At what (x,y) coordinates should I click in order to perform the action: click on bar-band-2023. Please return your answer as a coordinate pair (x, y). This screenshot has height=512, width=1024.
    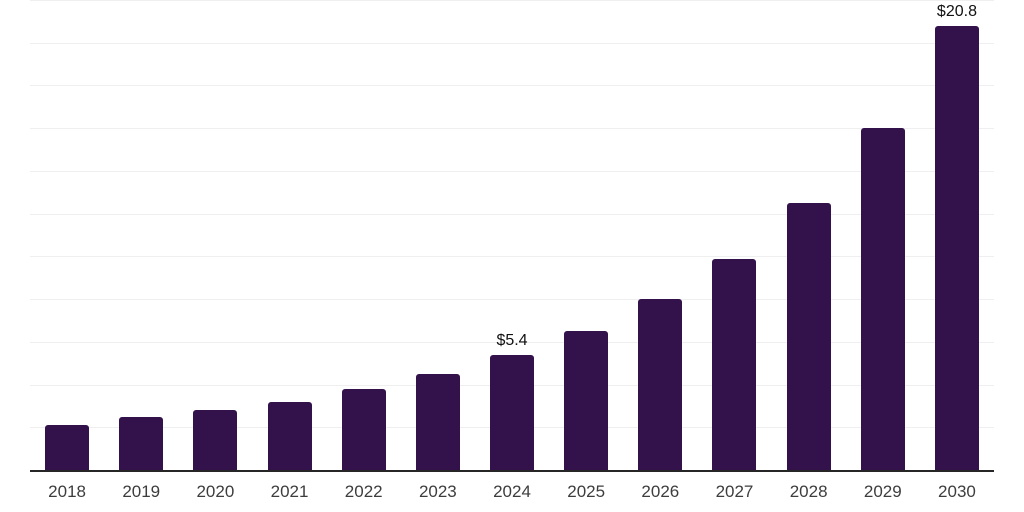
    Looking at the image, I should click on (438, 235).